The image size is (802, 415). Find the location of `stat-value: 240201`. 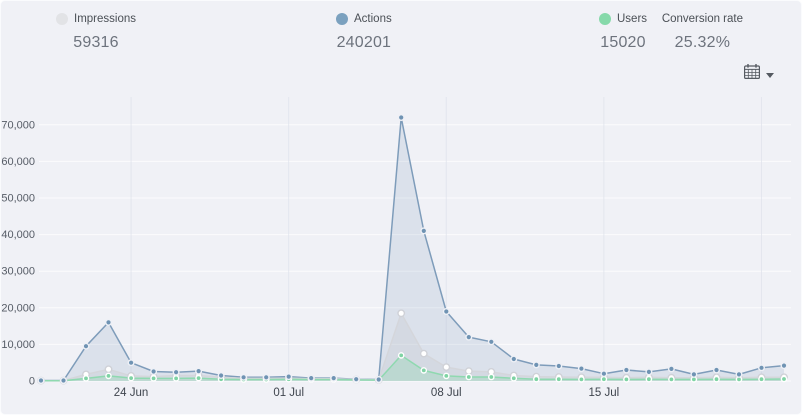

stat-value: 240201 is located at coordinates (364, 42).